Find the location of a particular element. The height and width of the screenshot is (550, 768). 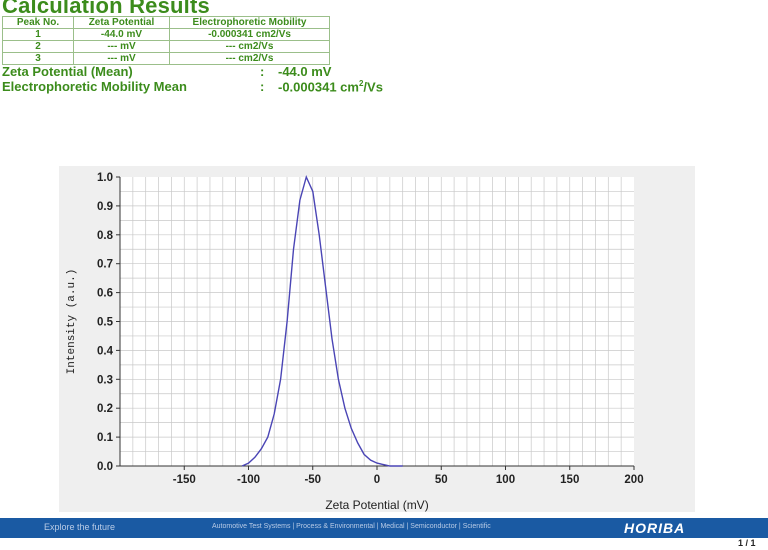

y-tick-label: 0.8 is located at coordinates (105, 236).